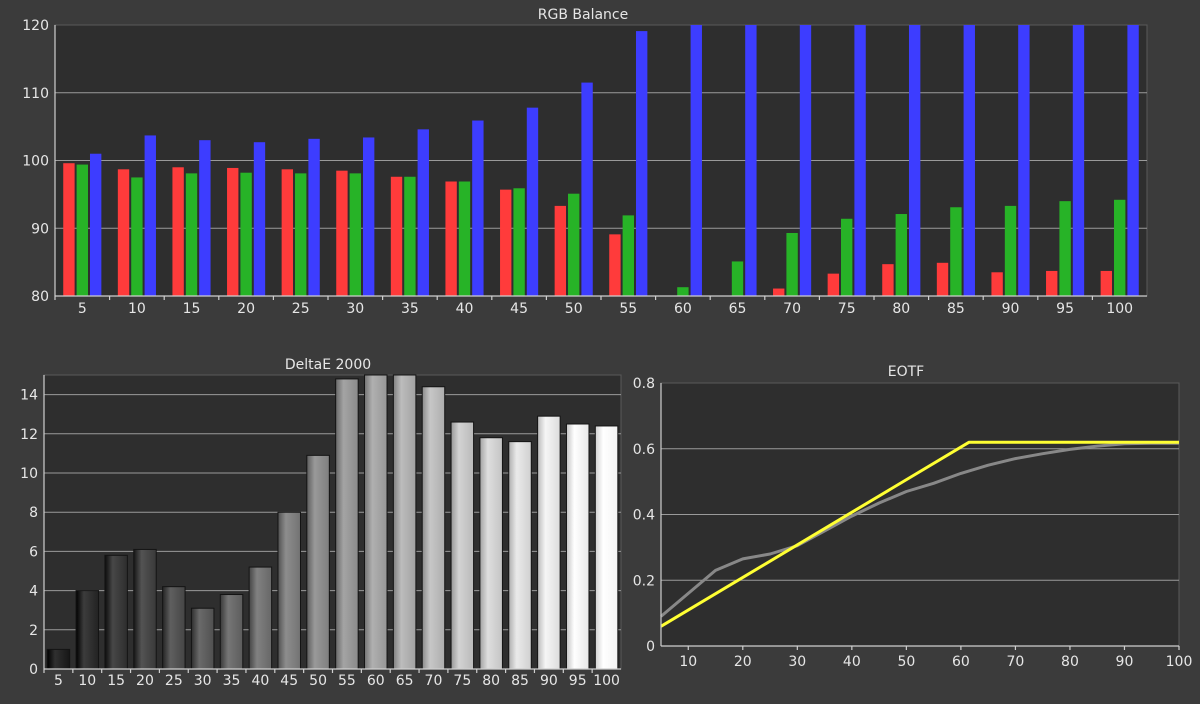 This screenshot has width=1200, height=704. Describe the element at coordinates (1070, 662) in the screenshot. I see `eotf-x-tick-label: 80` at that location.